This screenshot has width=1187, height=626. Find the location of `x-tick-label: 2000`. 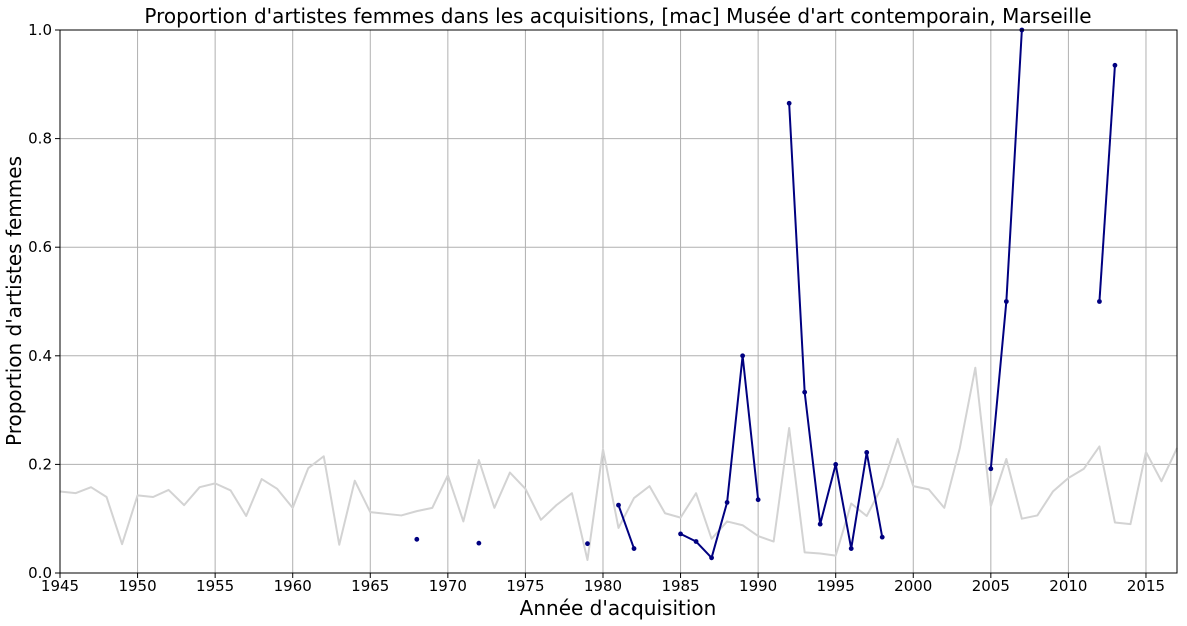

x-tick-label: 2000 is located at coordinates (913, 586).